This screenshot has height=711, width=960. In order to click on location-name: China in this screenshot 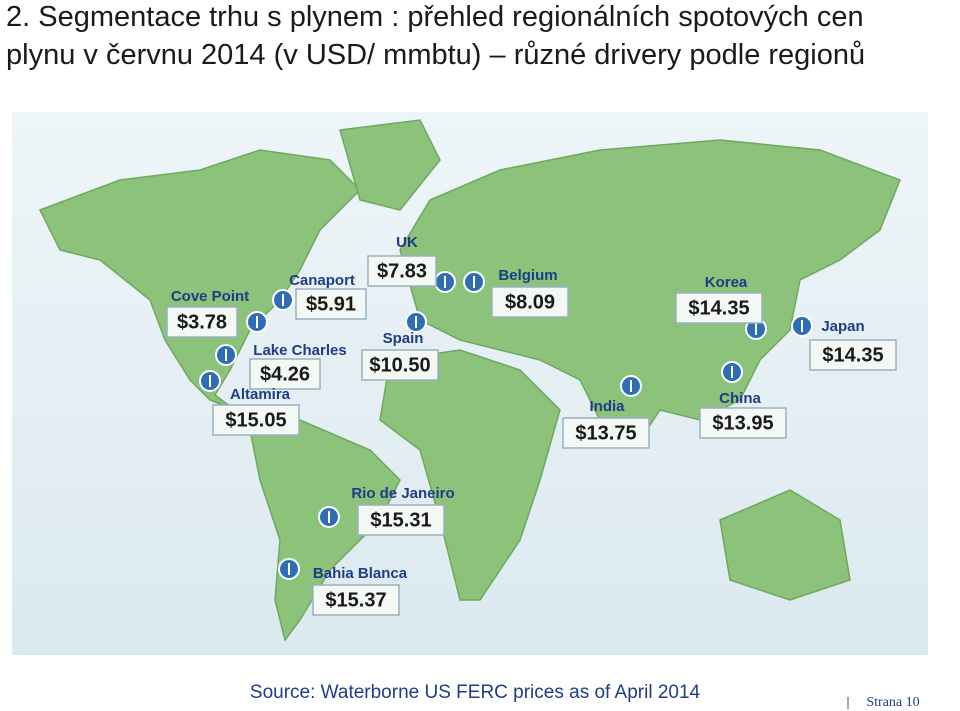, I will do `click(740, 398)`.